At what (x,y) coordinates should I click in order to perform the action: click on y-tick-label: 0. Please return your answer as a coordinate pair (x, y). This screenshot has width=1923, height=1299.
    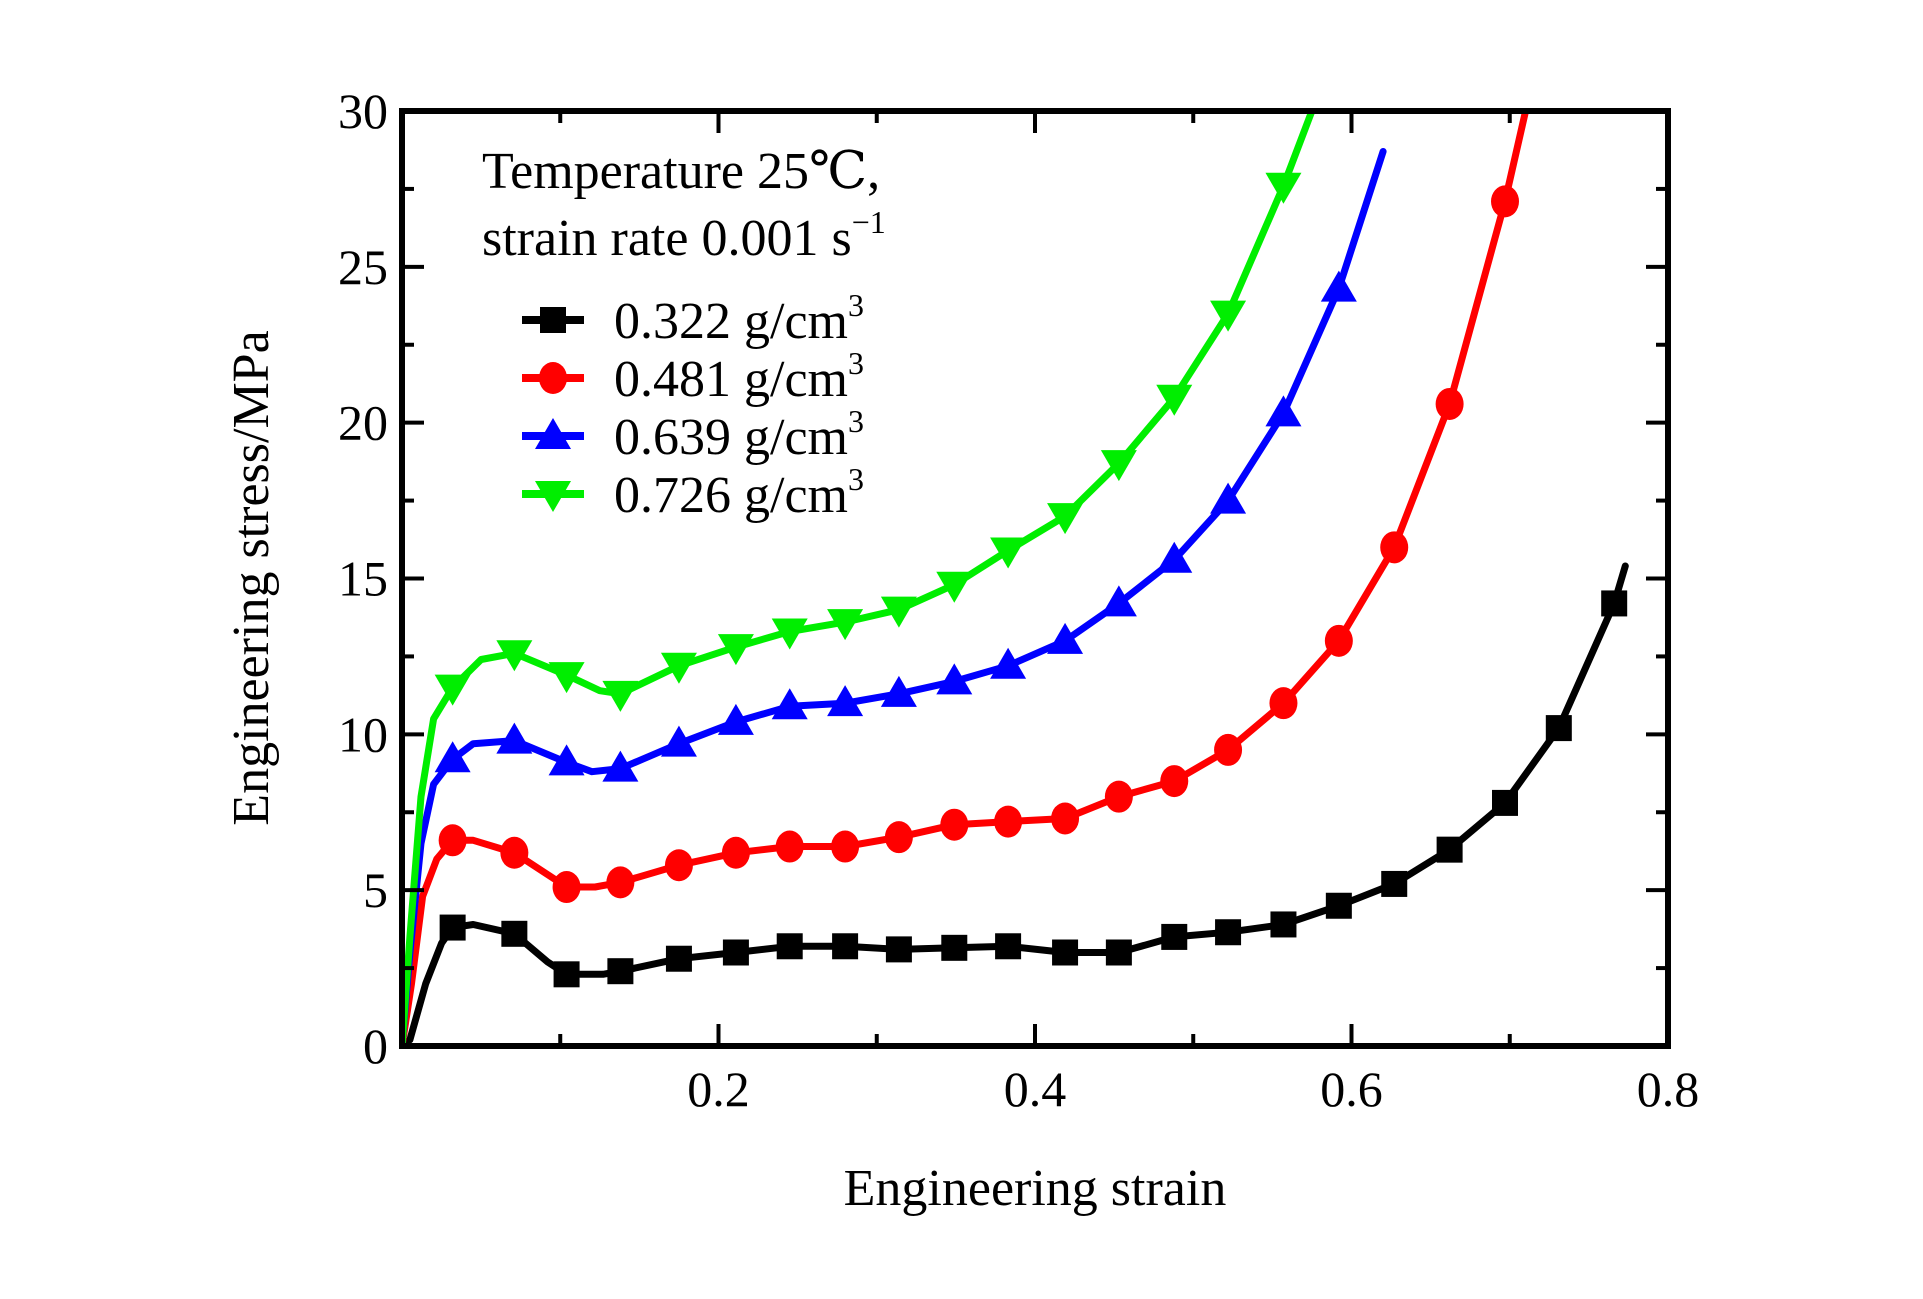
    Looking at the image, I should click on (375, 1046).